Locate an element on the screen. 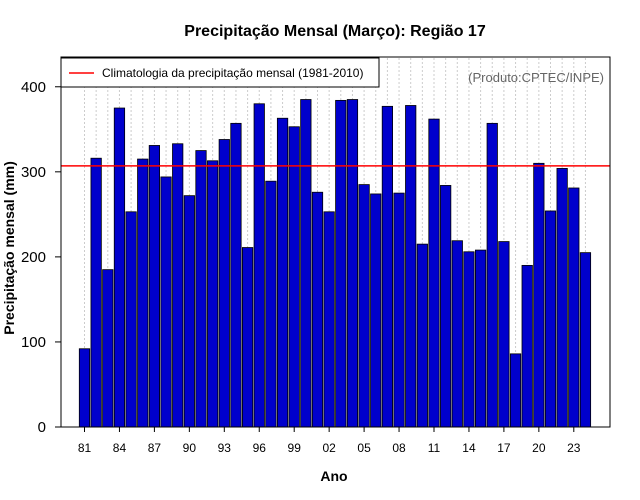 Image resolution: width=640 pixels, height=500 pixels. x-tick-label: 84 is located at coordinates (120, 448).